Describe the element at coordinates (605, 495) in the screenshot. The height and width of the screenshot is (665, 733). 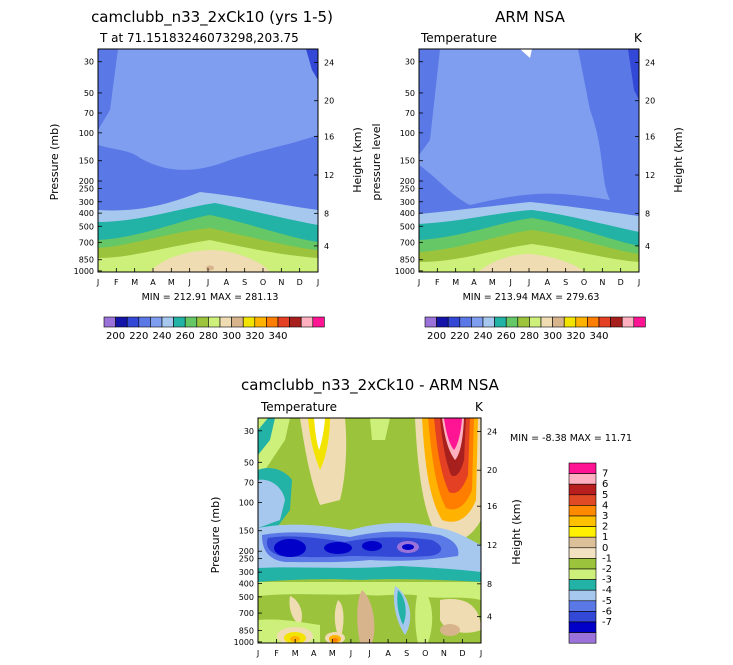
I see `colorbar-label: 5` at that location.